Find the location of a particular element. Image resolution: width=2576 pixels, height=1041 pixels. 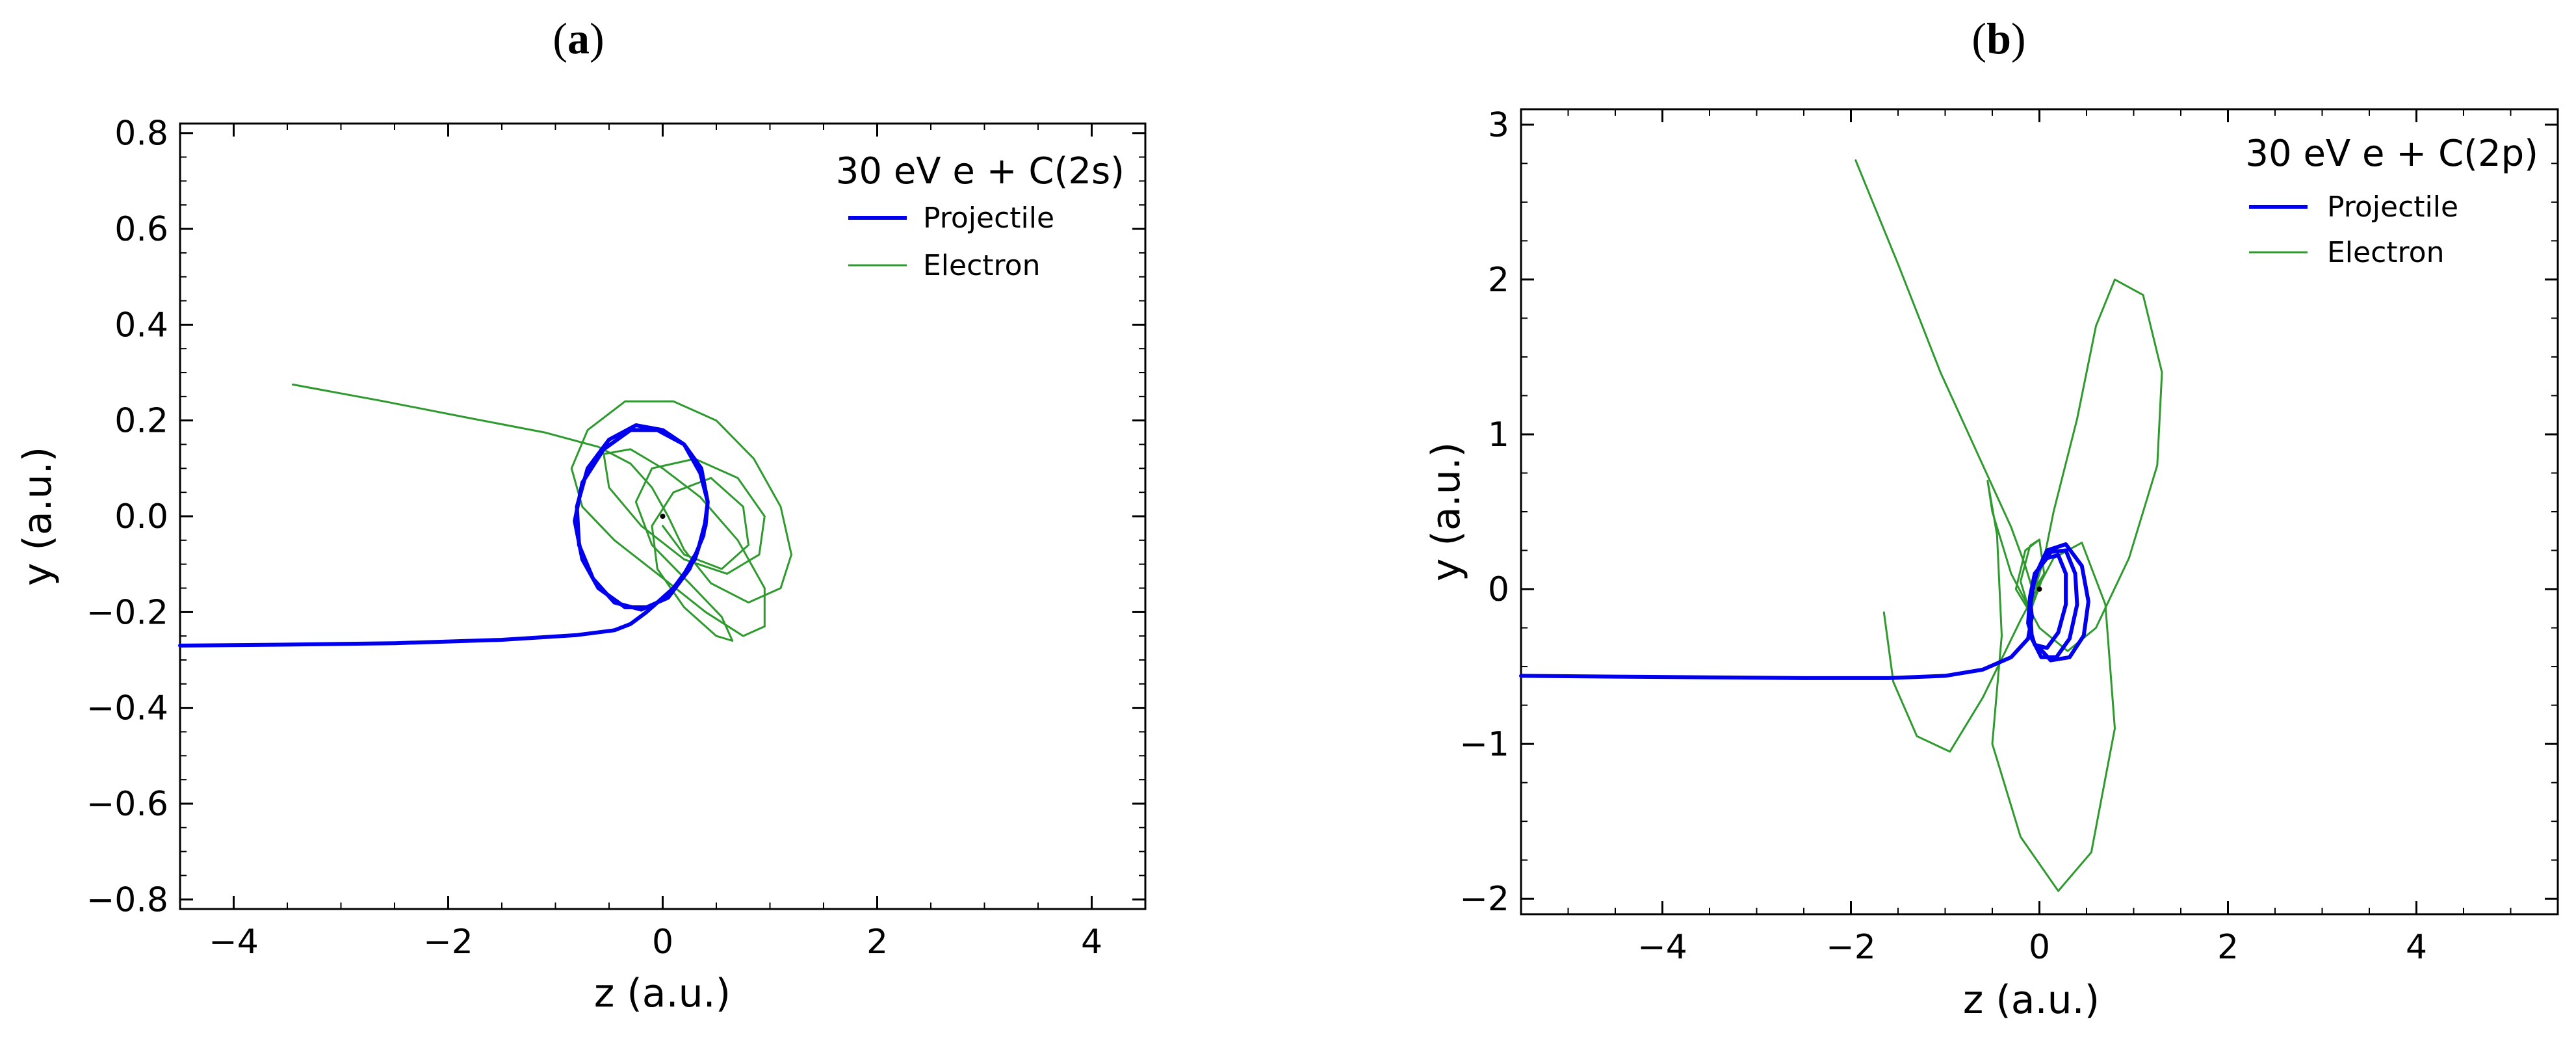

legend-title-a: 30 eV e + C(2s) is located at coordinates (980, 171).